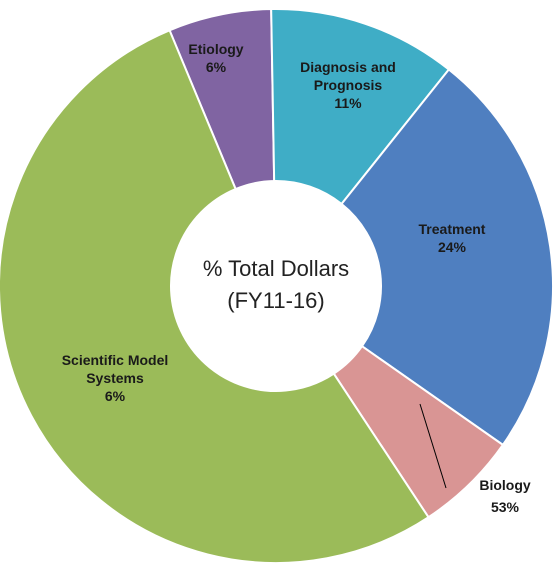 Image resolution: width=555 pixels, height=571 pixels. Describe the element at coordinates (433, 446) in the screenshot. I see `leader-line` at that location.